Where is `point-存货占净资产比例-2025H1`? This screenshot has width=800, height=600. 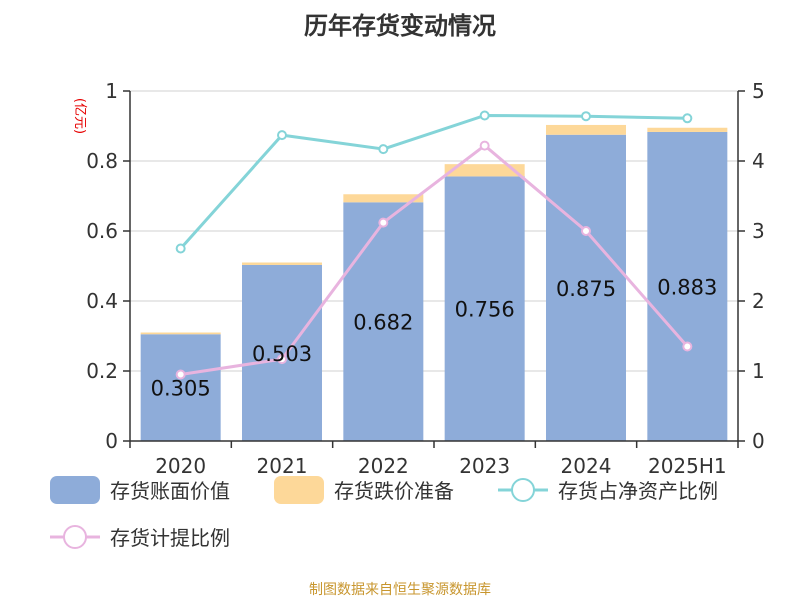 point-存货占净资产比例-2025H1 is located at coordinates (687, 118).